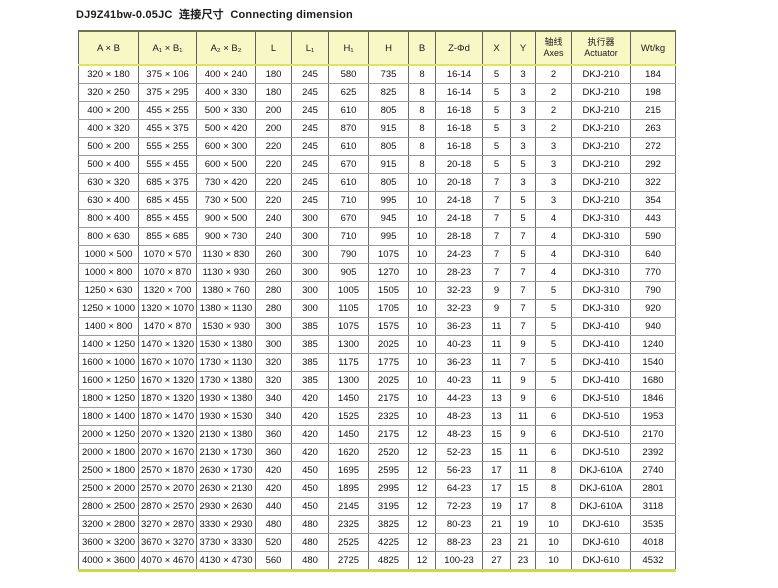 The image size is (778, 588). I want to click on table-cell: 3270 × 2870, so click(167, 524).